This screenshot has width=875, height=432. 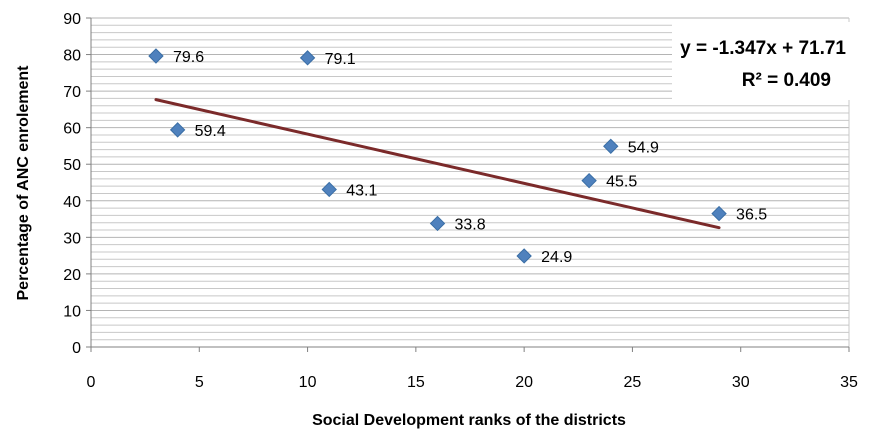 I want to click on x-tick-label: 35, so click(x=849, y=382).